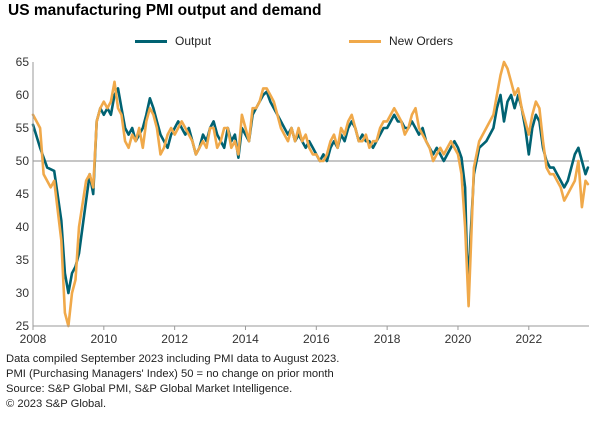 The image size is (595, 421). Describe the element at coordinates (33, 339) in the screenshot. I see `x-tick-label-2008: 2008` at that location.